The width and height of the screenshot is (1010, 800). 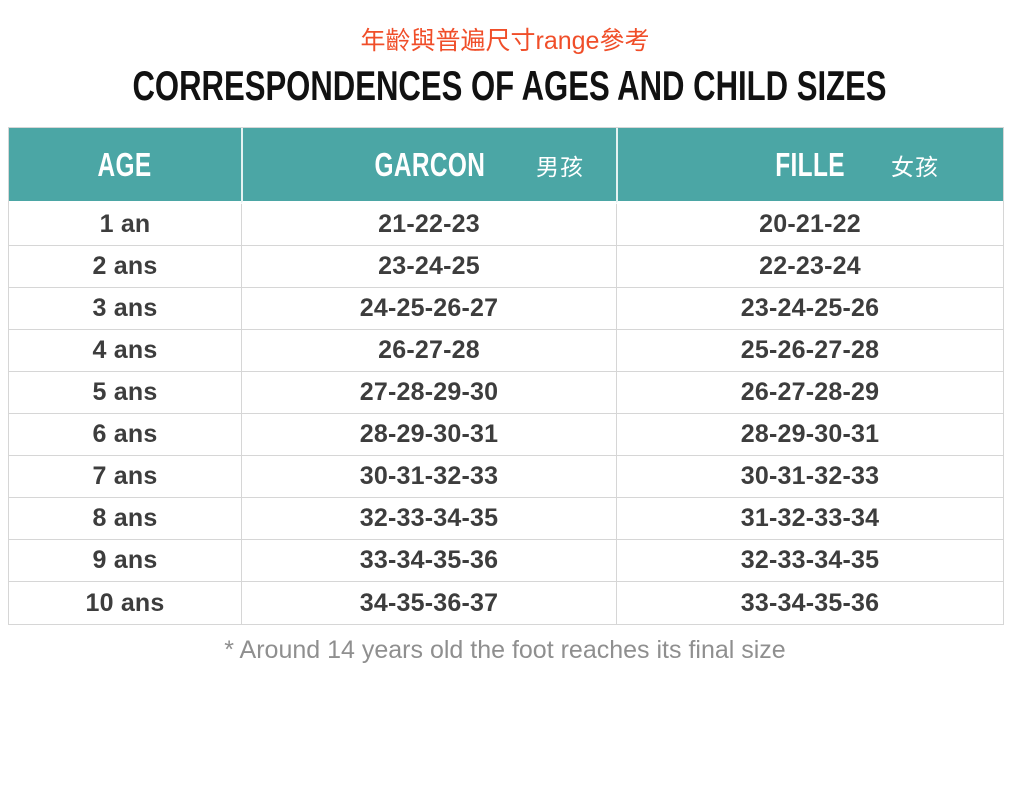 What do you see at coordinates (428, 225) in the screenshot?
I see `garcon-sizes-cell: 21-22-23` at bounding box center [428, 225].